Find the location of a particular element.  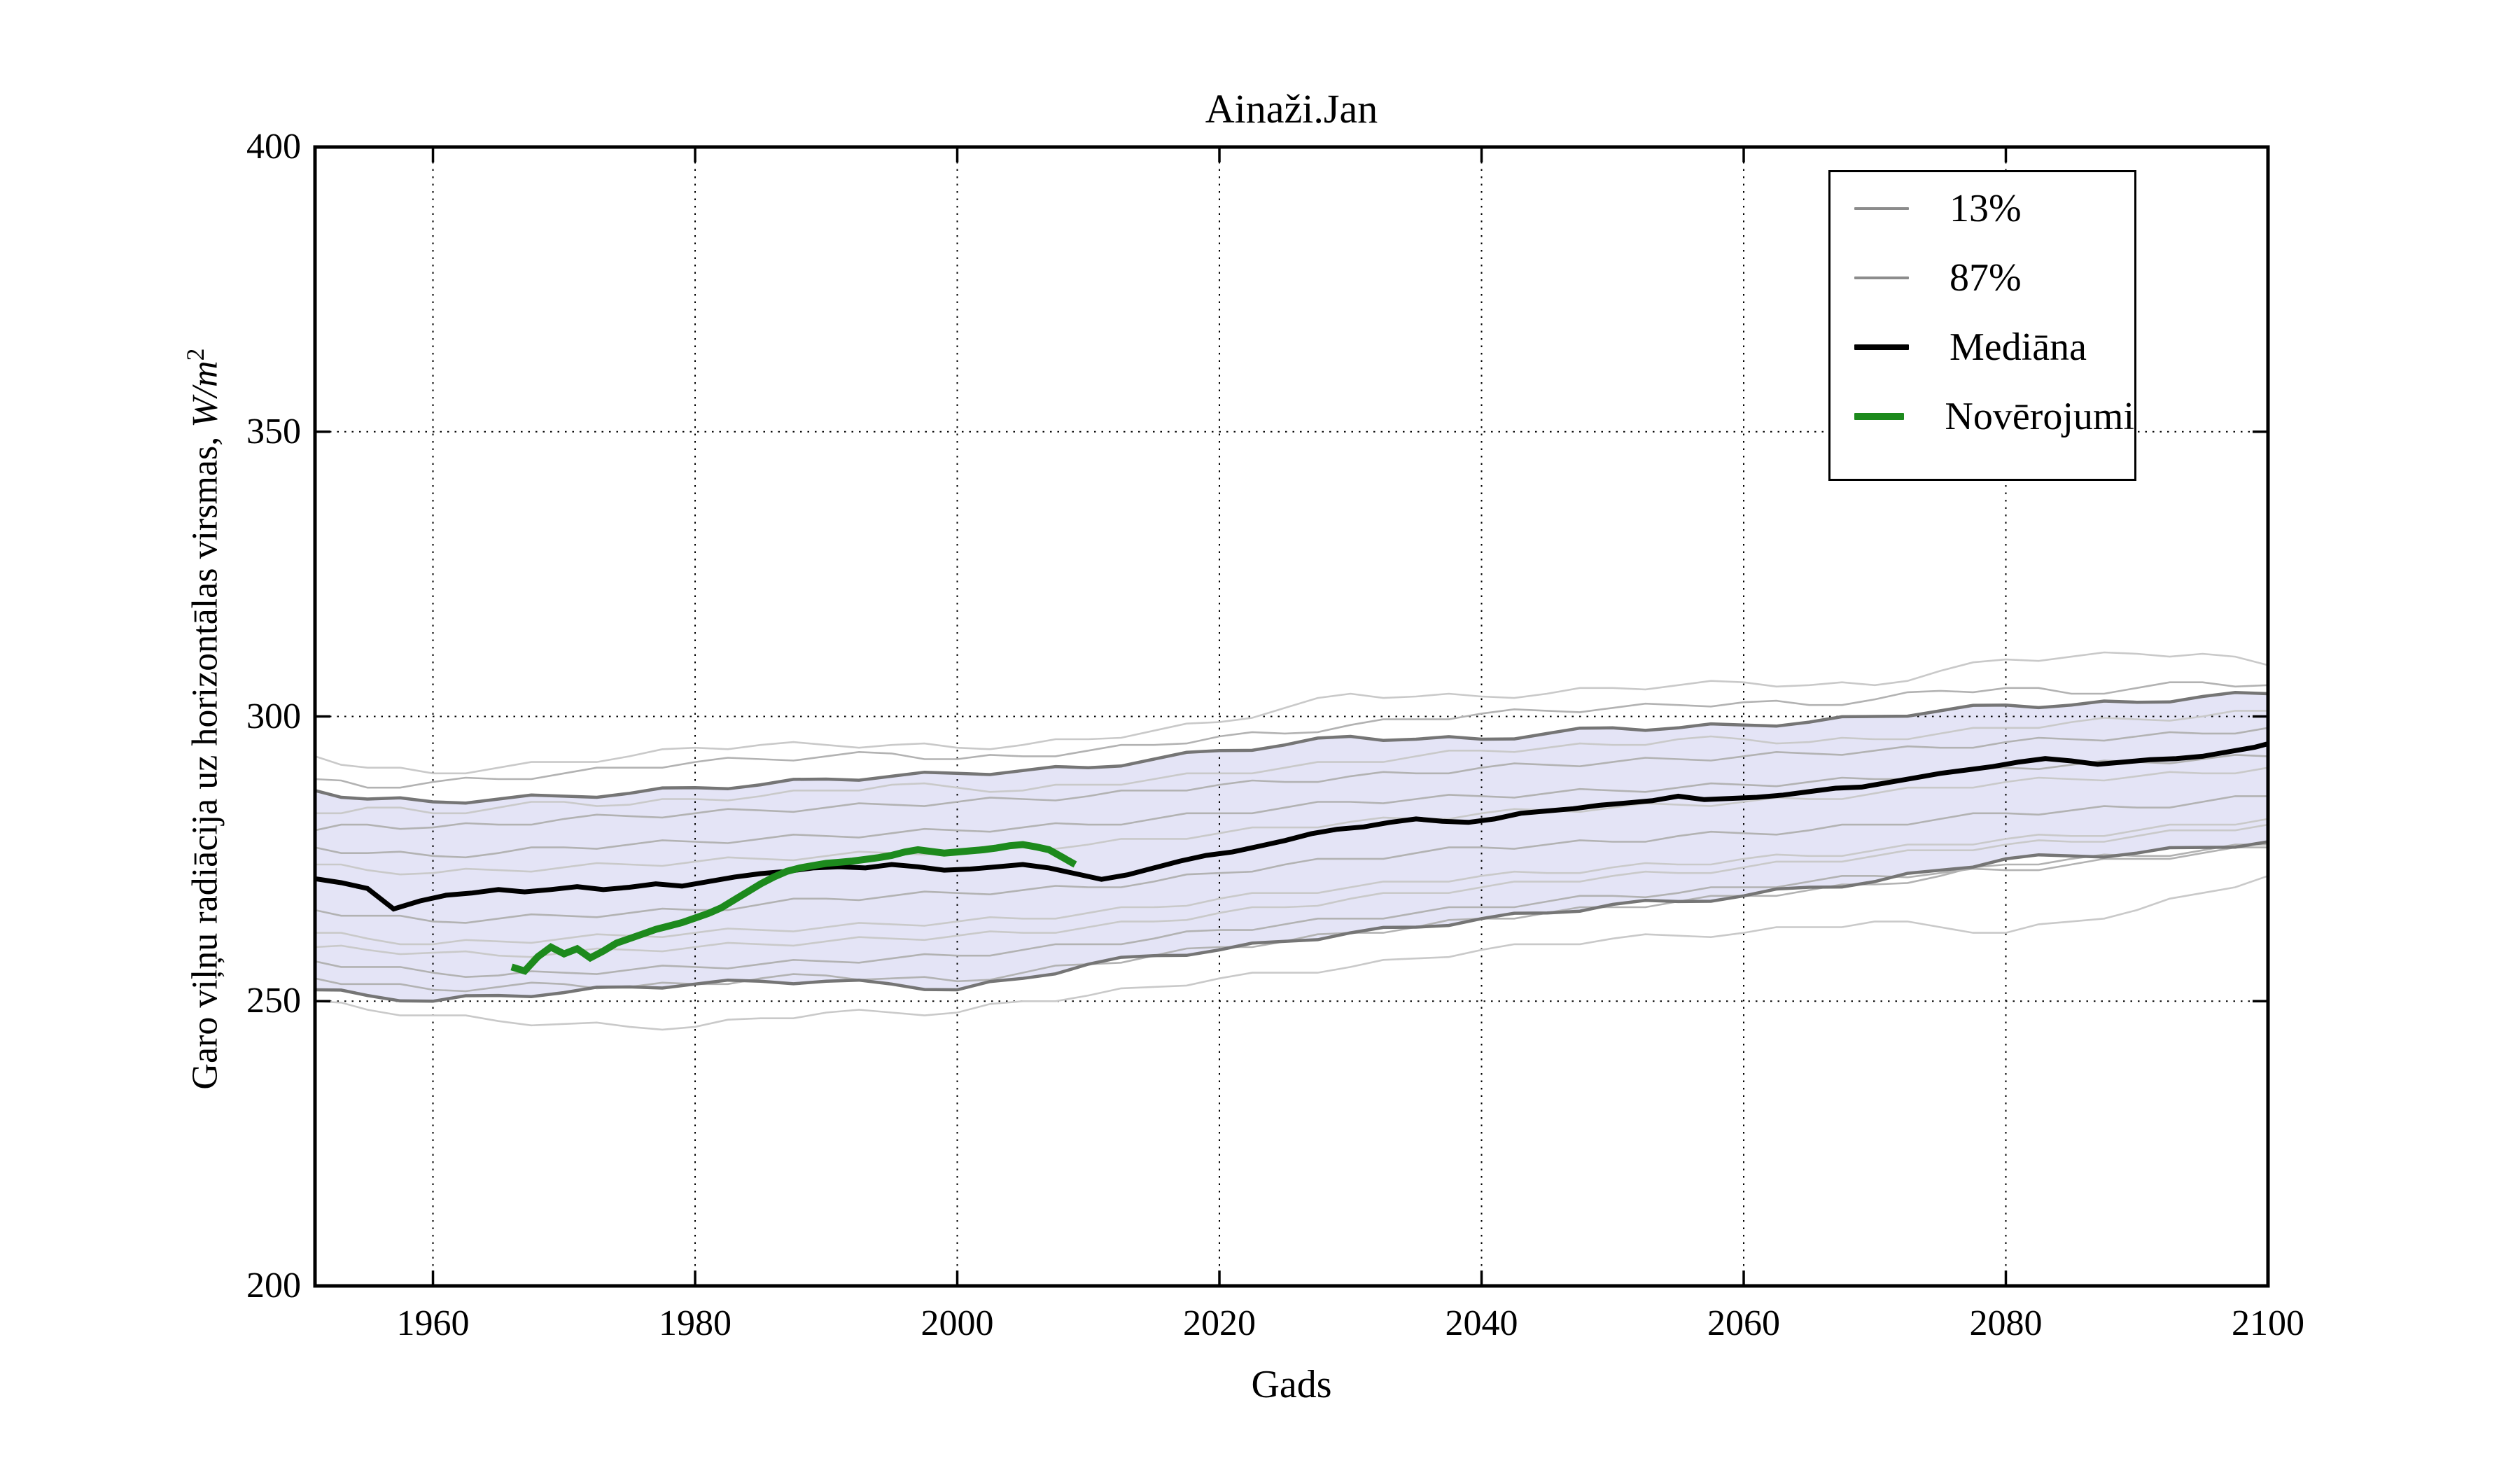

legend-label-87pct: 87% is located at coordinates (1985, 277).